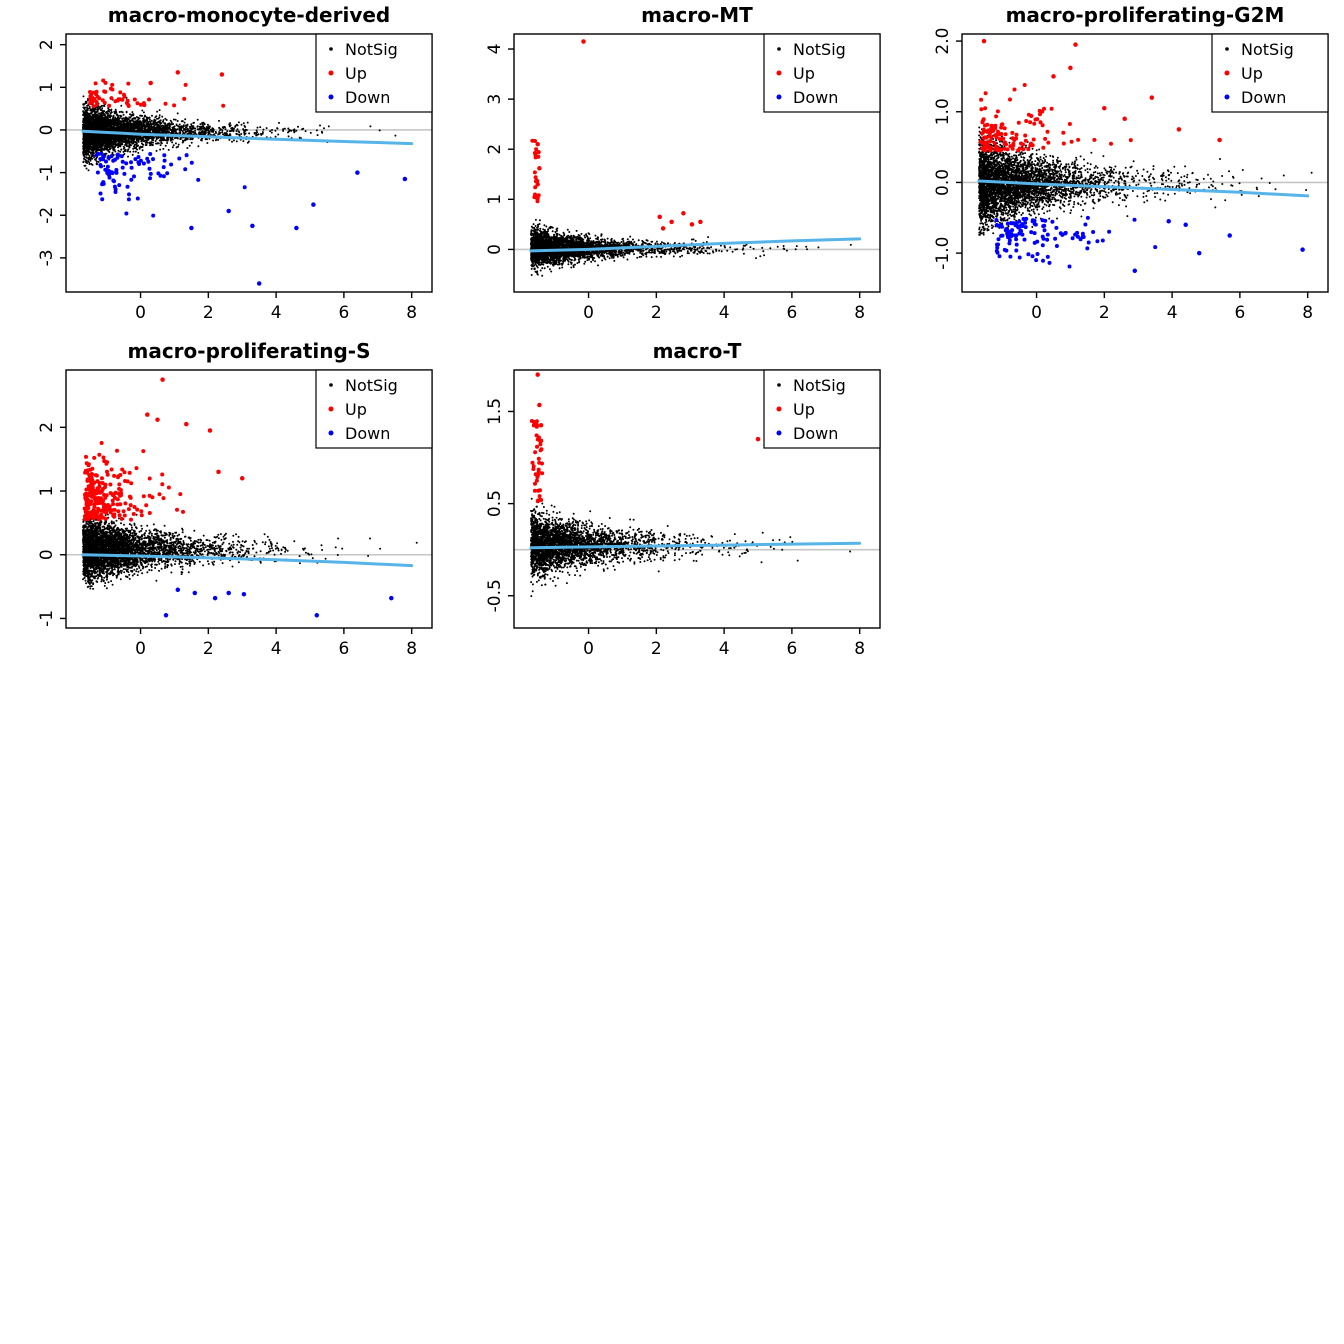  What do you see at coordinates (47, 215) in the screenshot?
I see `y-tick-label: -2` at bounding box center [47, 215].